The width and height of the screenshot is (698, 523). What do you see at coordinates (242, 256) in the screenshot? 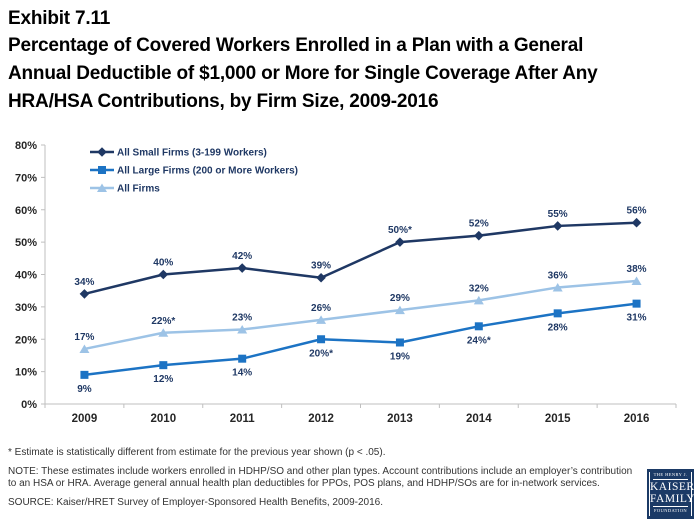
I see `data-point-label: 42%` at bounding box center [242, 256].